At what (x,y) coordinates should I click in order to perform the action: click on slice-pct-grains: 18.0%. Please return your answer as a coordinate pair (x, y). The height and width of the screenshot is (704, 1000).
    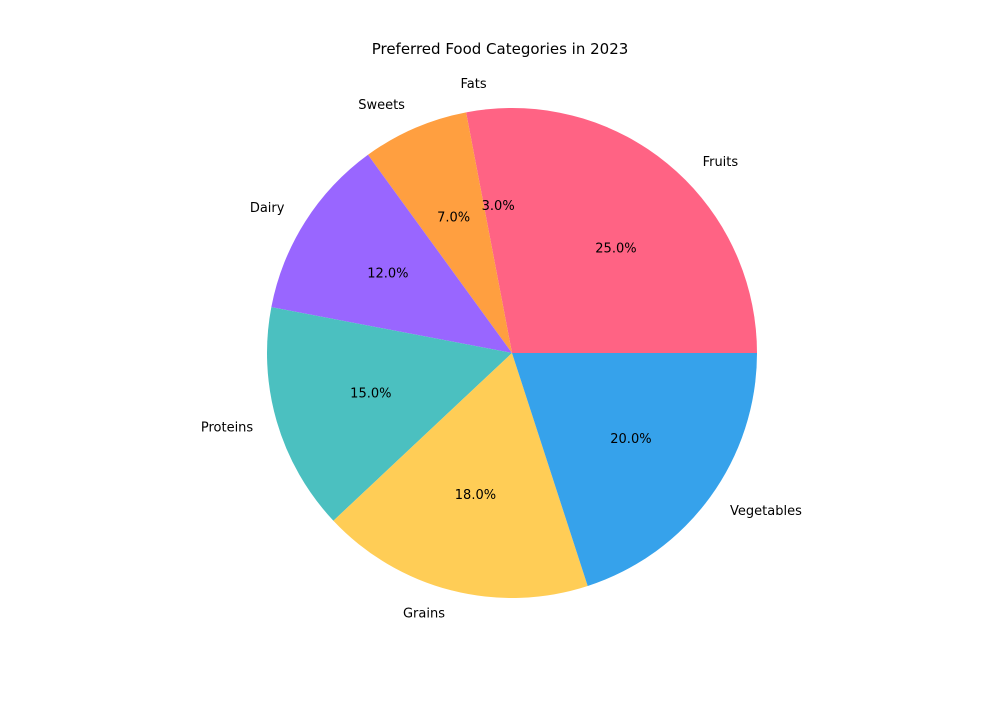
    Looking at the image, I should click on (475, 495).